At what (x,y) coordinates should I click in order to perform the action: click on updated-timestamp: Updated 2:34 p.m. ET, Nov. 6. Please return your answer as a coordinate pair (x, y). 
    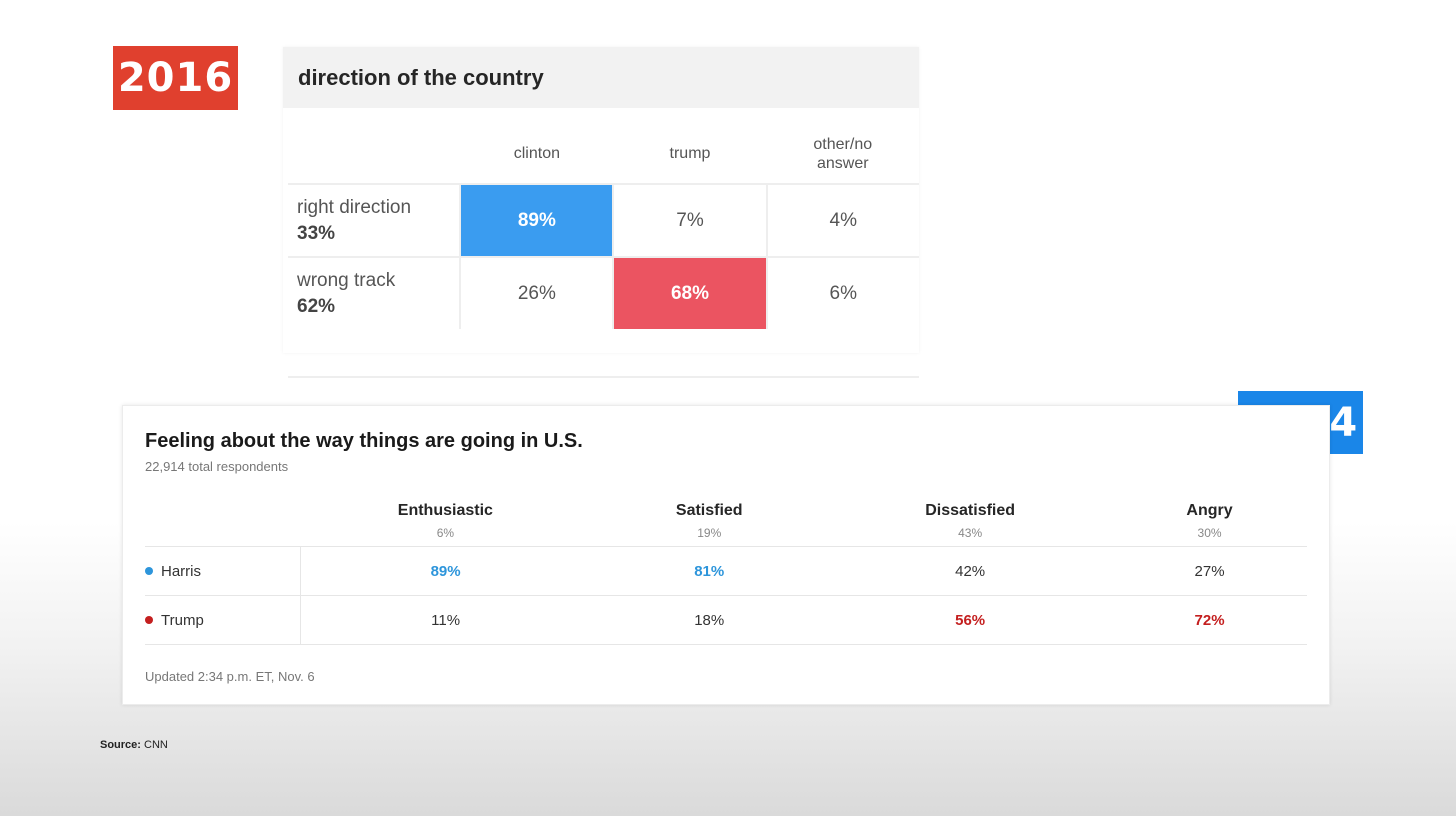
    Looking at the image, I should click on (230, 676).